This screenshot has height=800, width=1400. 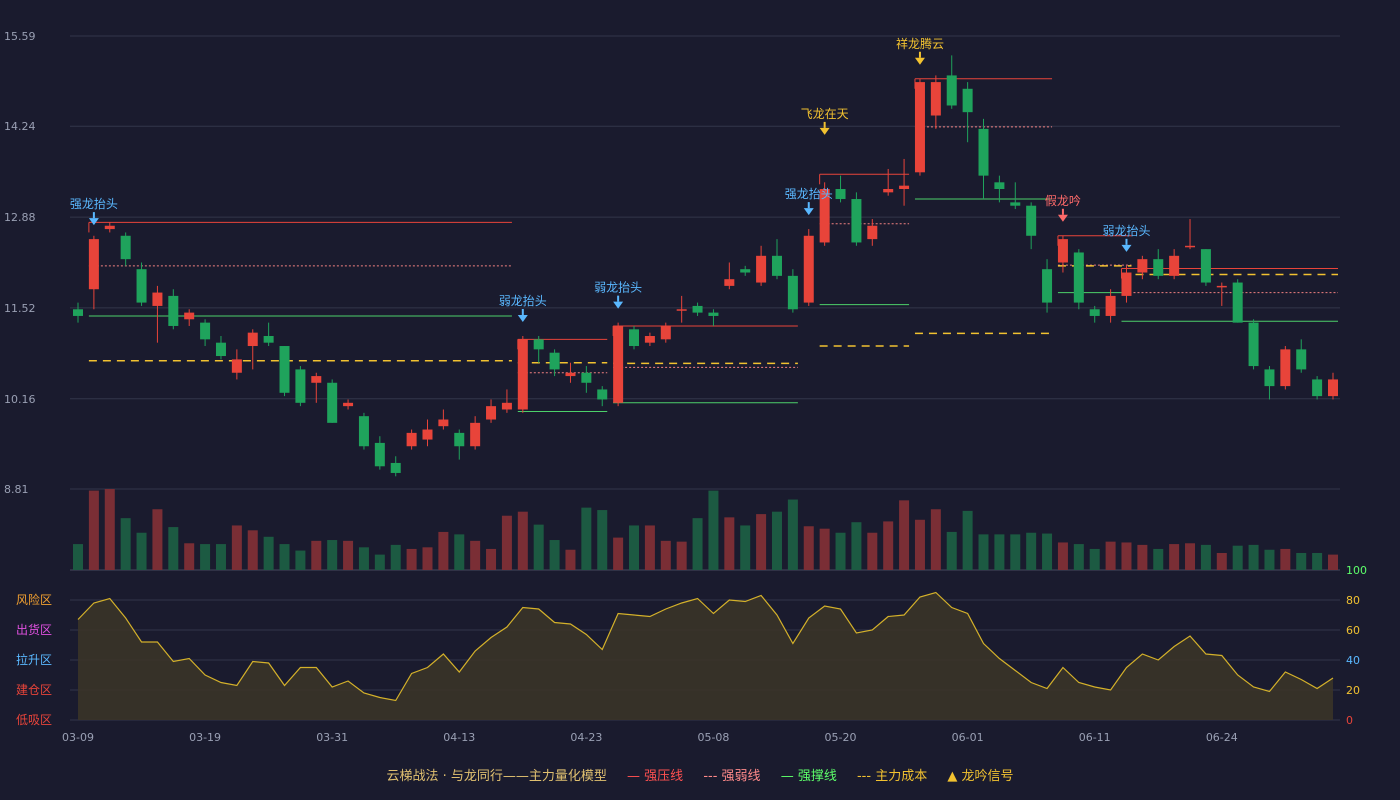 What do you see at coordinates (825, 114) in the screenshot?
I see `signal-label: 飞龙在天` at bounding box center [825, 114].